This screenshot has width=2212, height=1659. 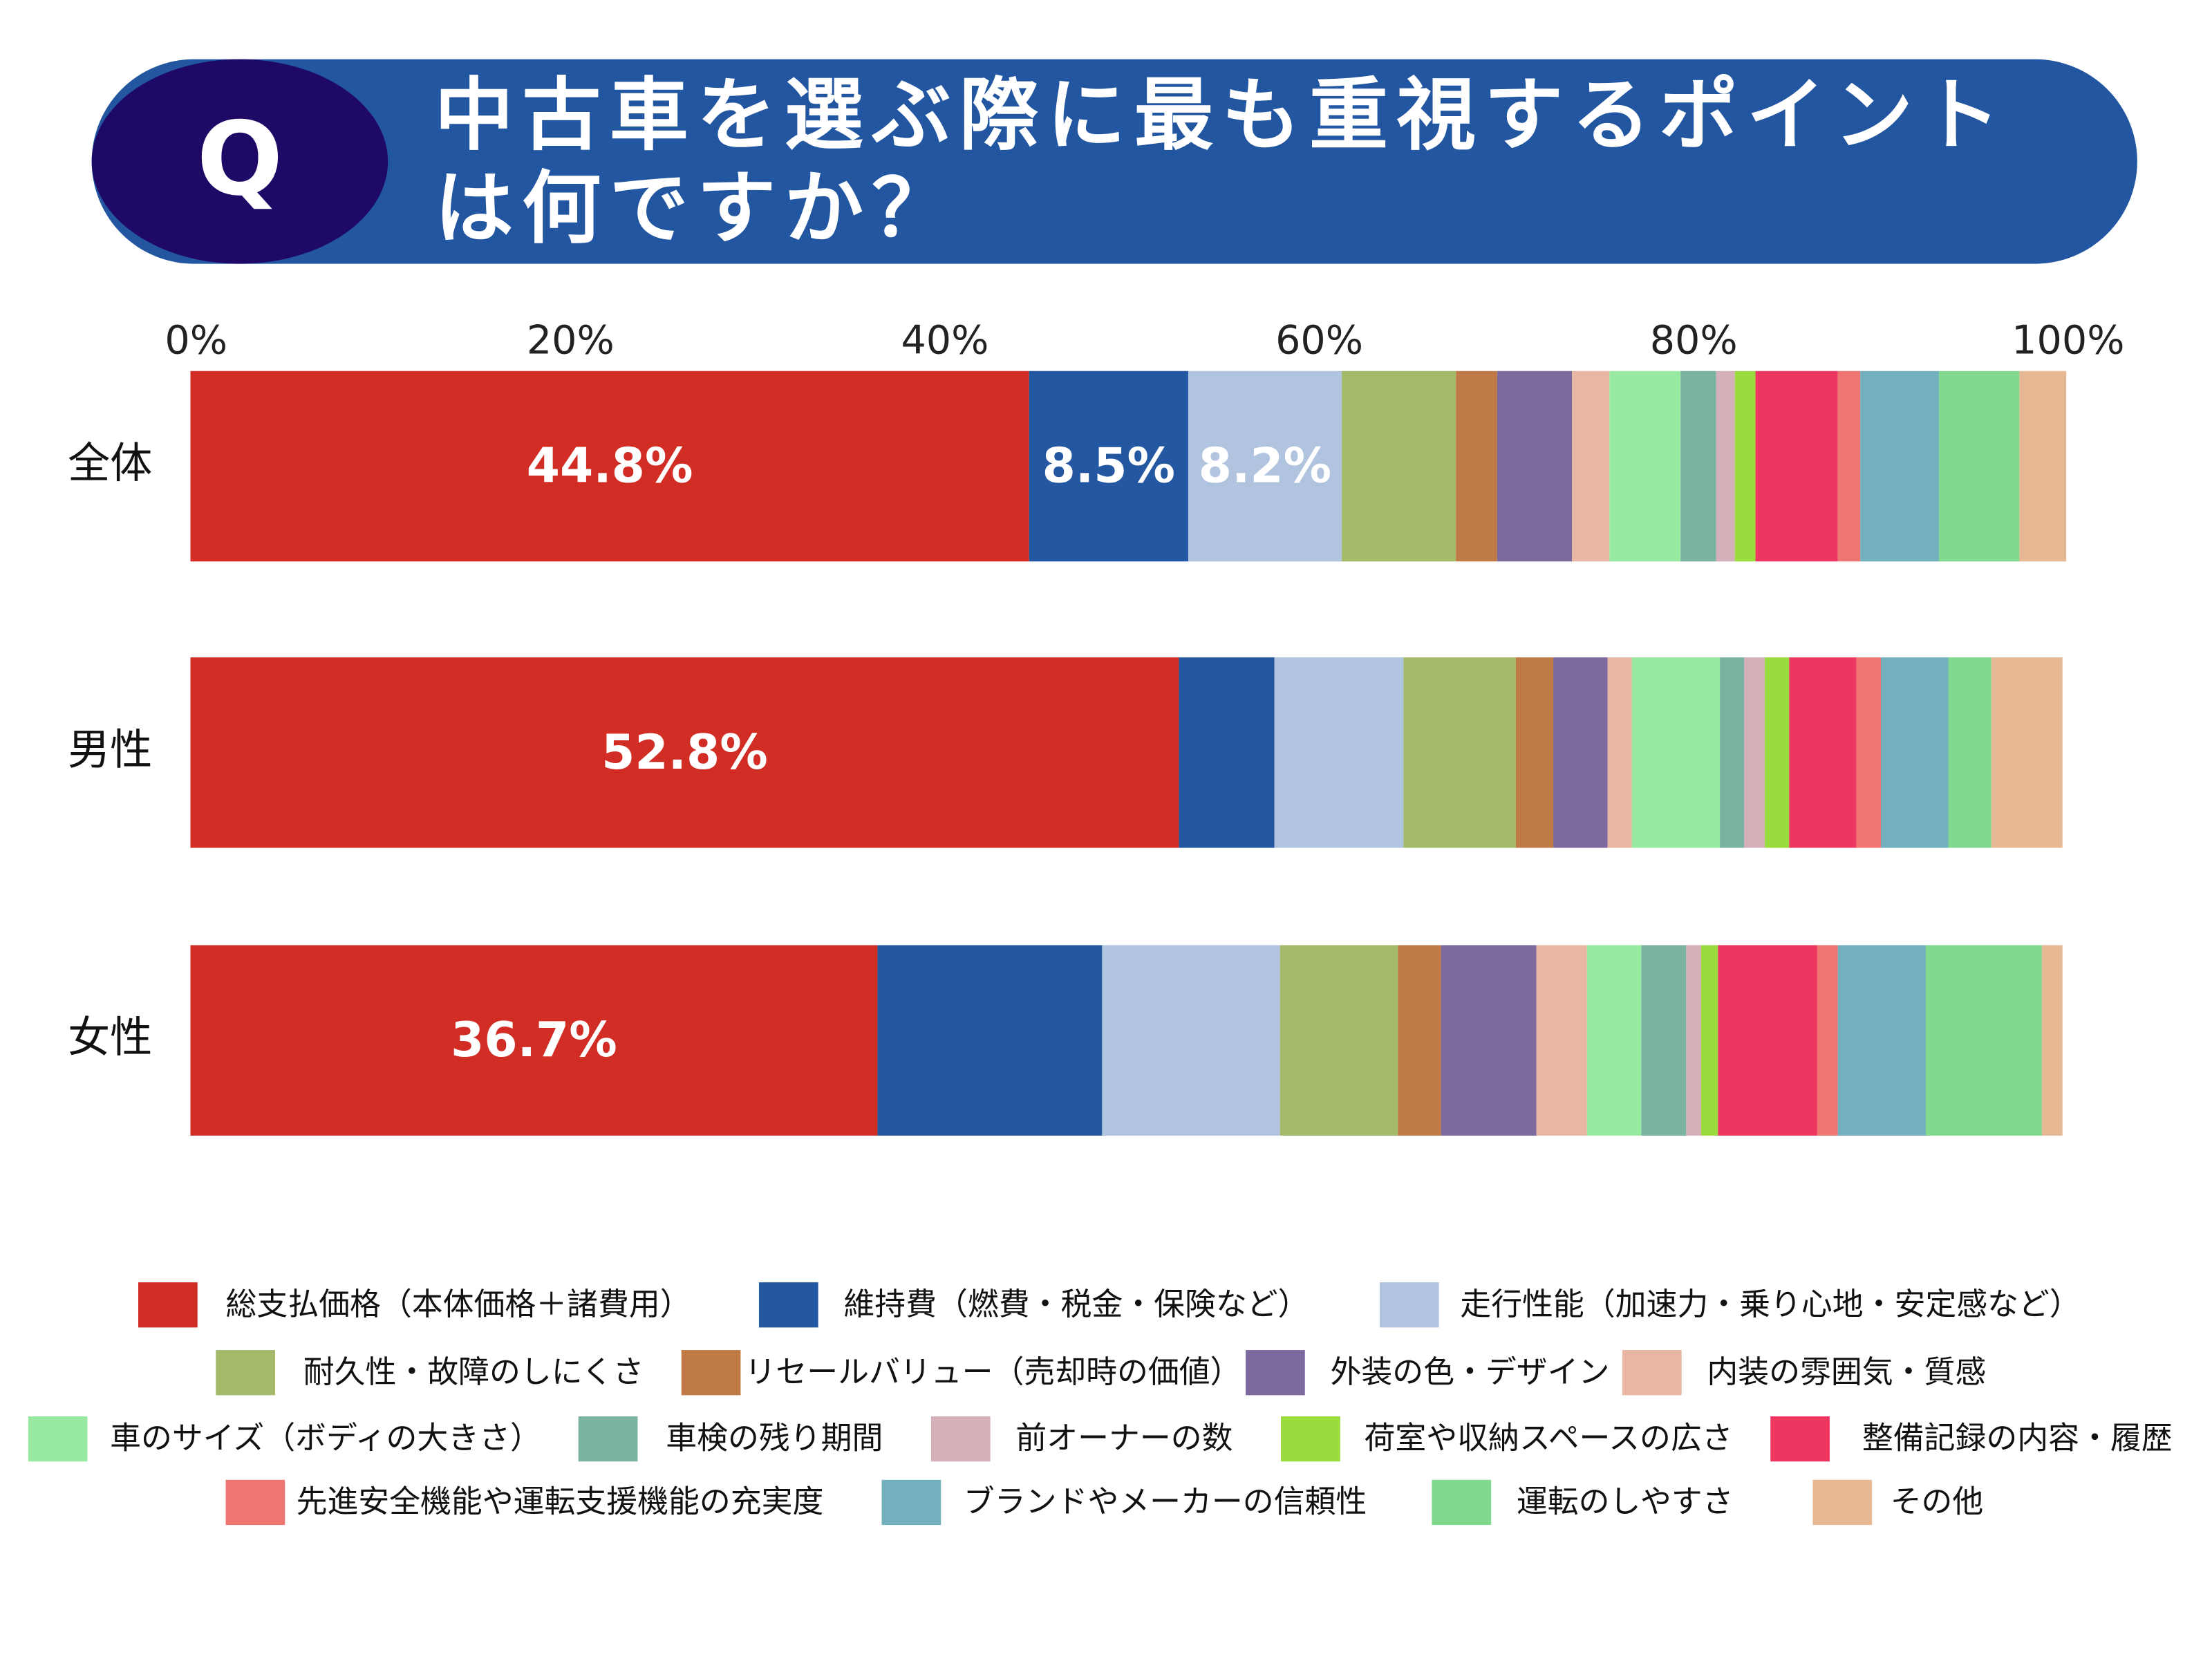 I want to click on x-tick-label: 60%, so click(x=1319, y=341).